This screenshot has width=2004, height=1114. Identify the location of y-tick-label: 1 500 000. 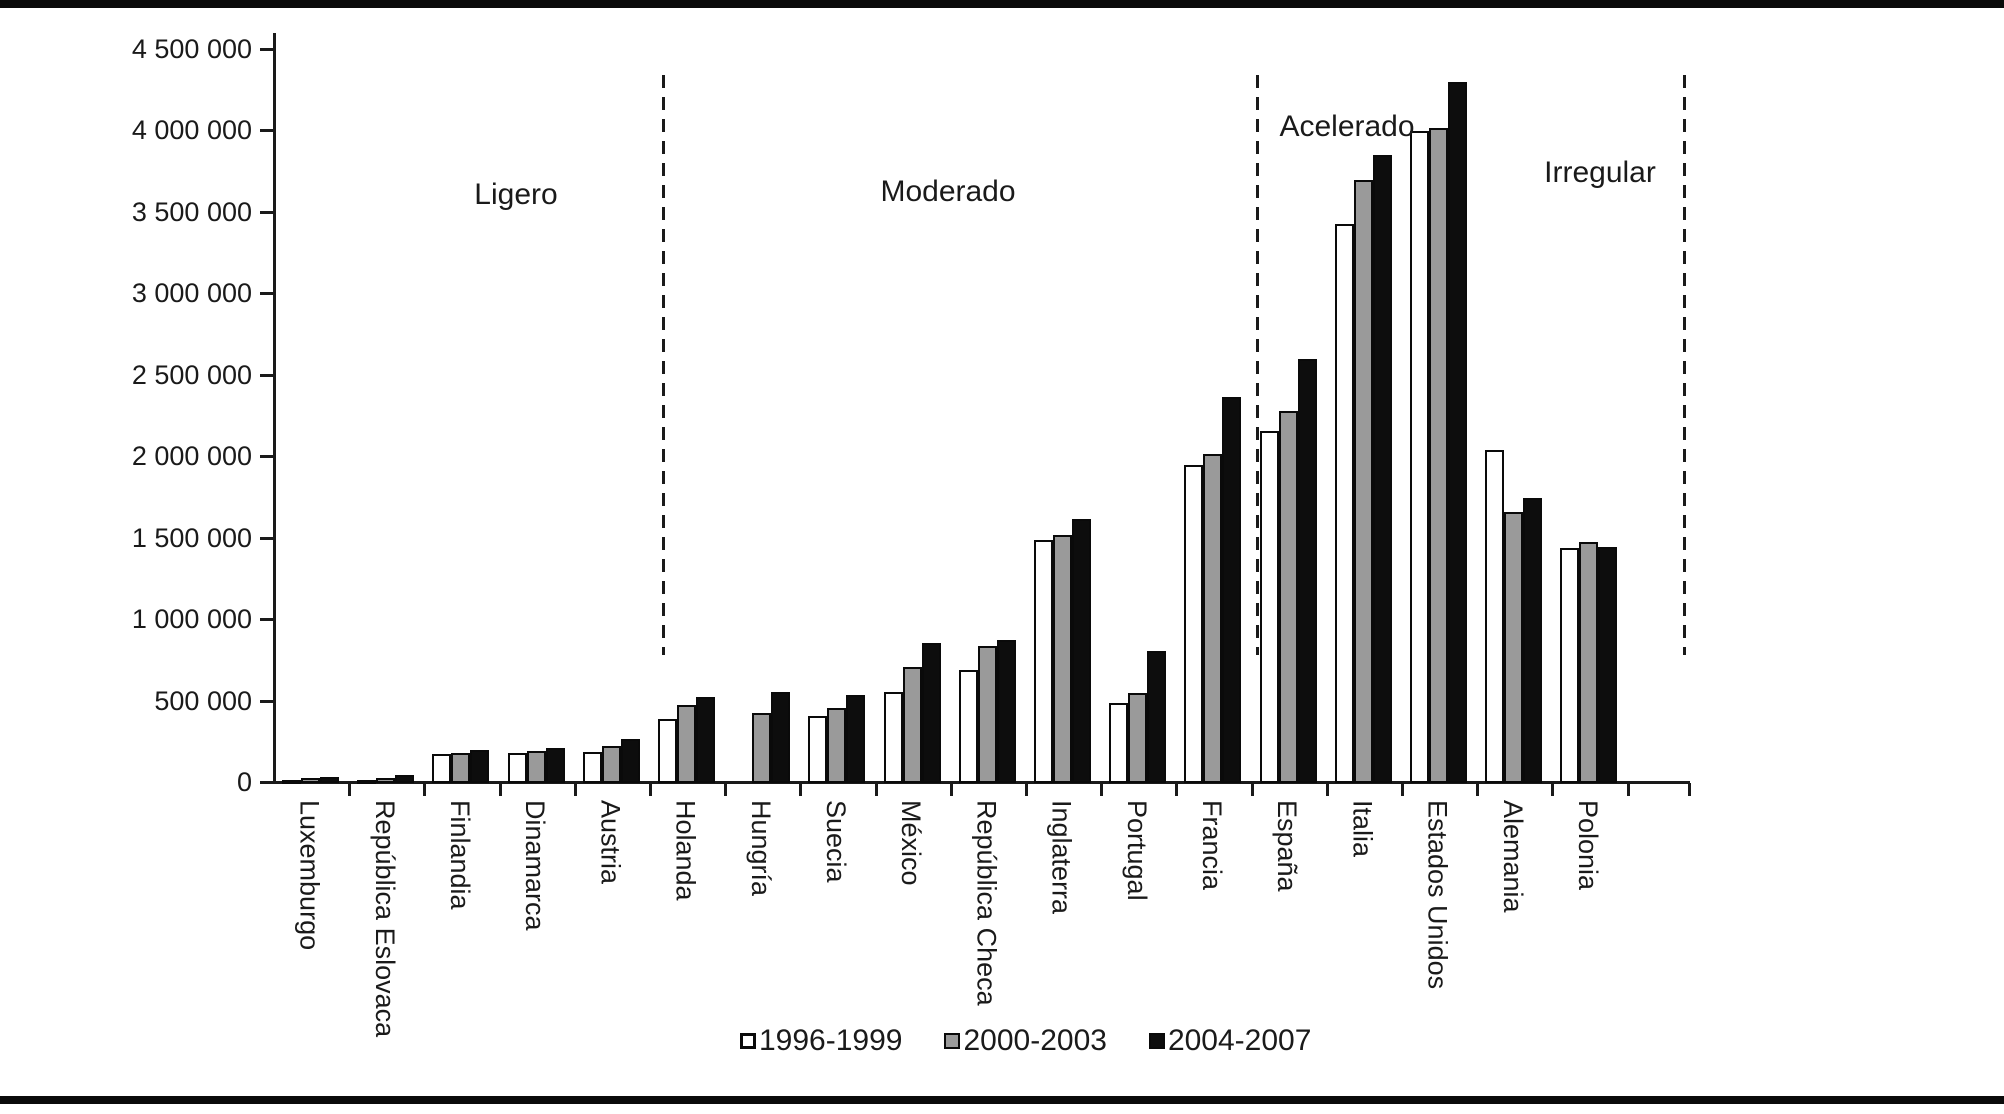
(191, 537).